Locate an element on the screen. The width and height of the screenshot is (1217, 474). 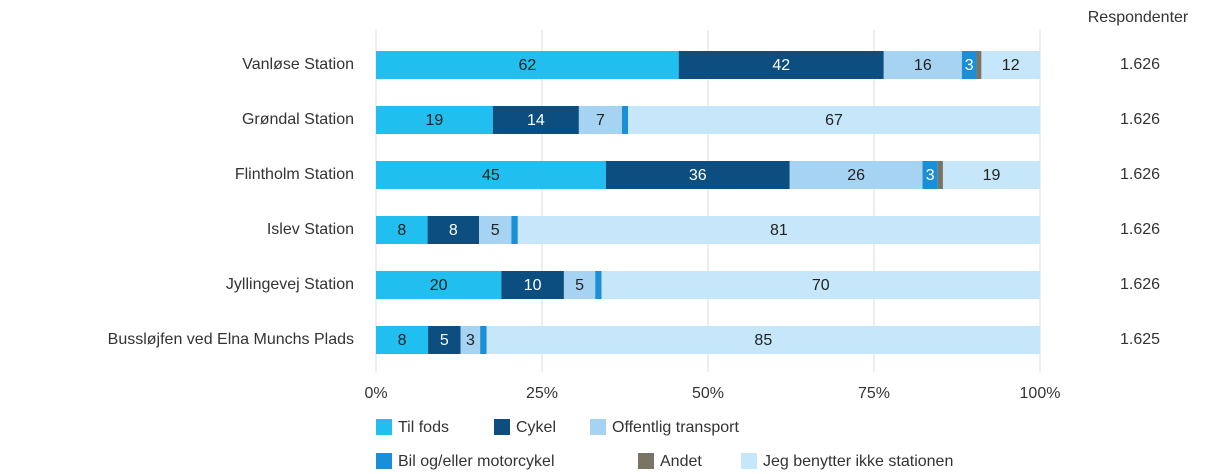
segment-label: 12 is located at coordinates (1011, 65).